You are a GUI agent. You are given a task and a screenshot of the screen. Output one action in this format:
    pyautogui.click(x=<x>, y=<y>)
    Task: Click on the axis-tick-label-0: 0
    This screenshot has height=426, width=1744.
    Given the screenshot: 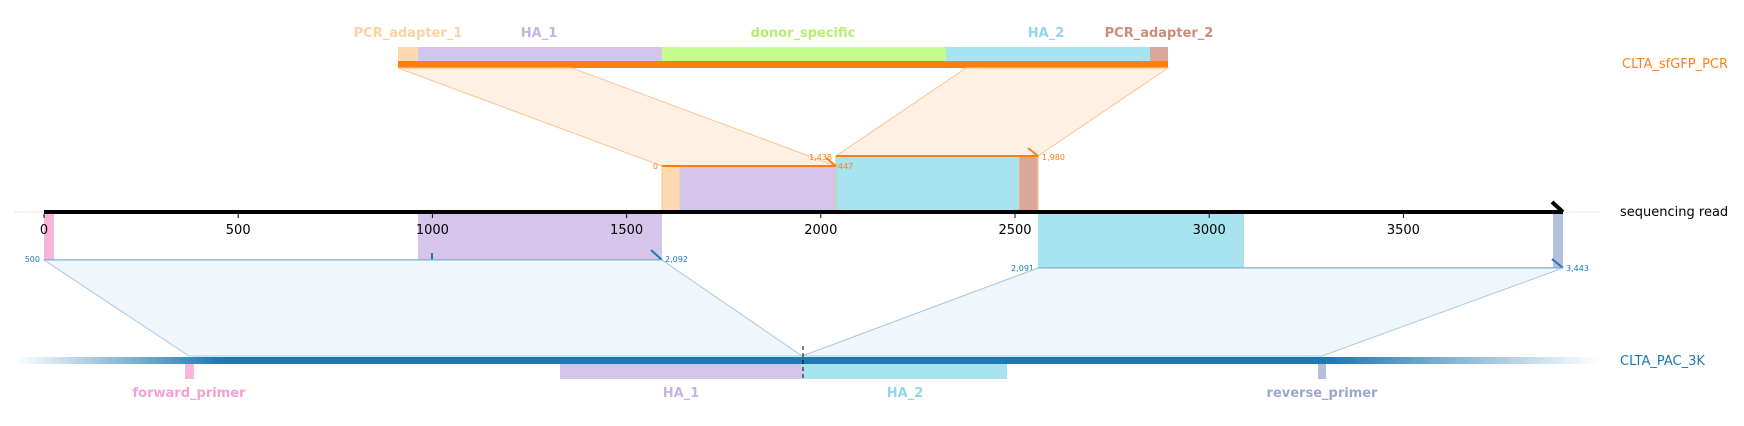 What is the action you would take?
    pyautogui.click(x=44, y=230)
    